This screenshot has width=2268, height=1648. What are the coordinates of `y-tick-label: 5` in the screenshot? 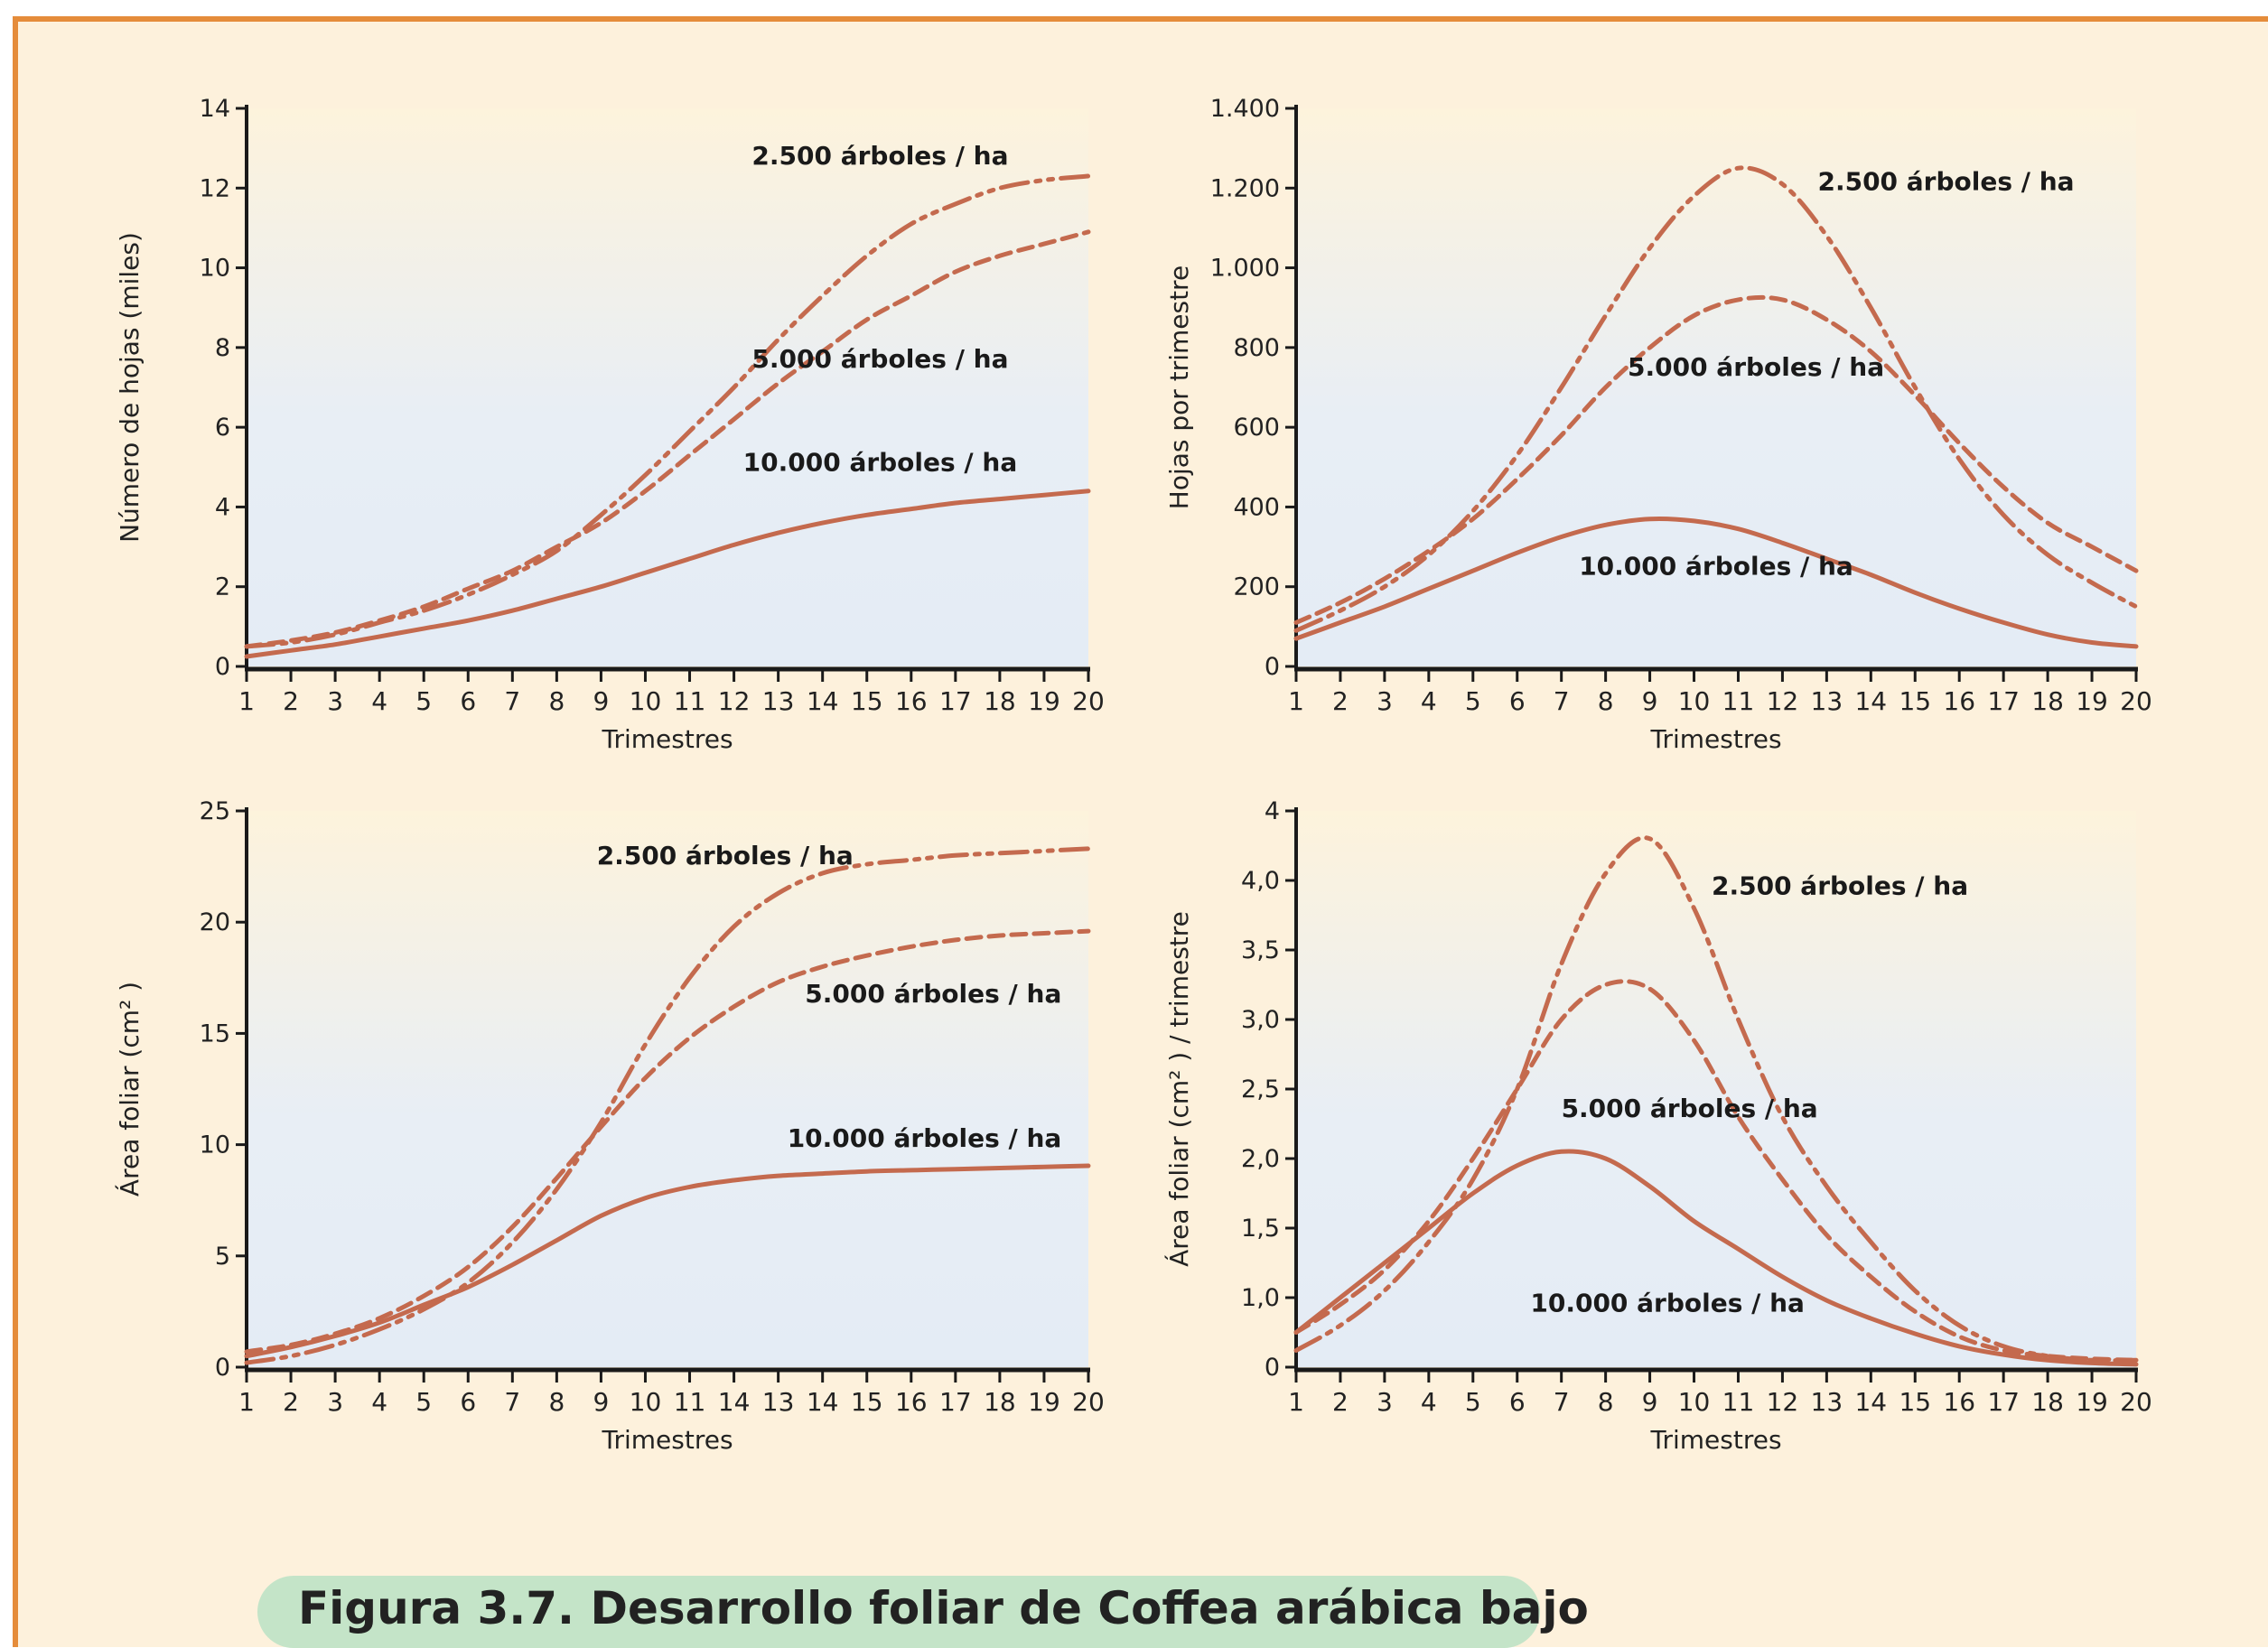 It's located at (222, 1257).